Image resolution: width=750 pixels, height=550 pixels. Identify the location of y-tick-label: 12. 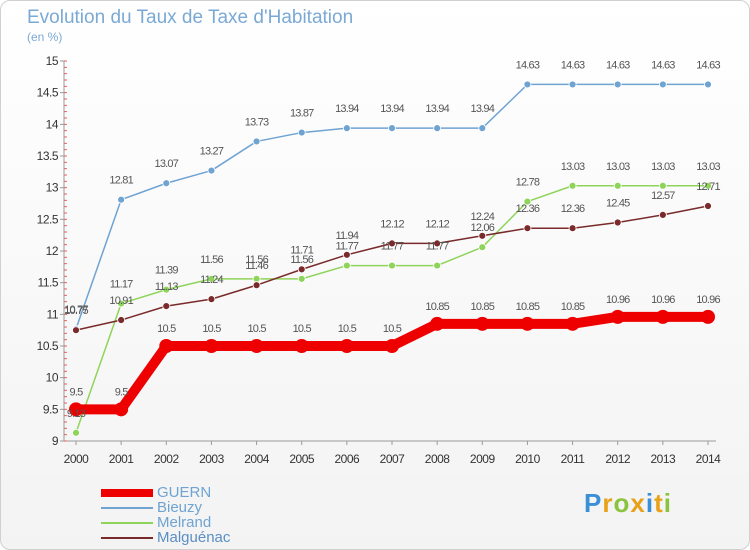
(52, 251).